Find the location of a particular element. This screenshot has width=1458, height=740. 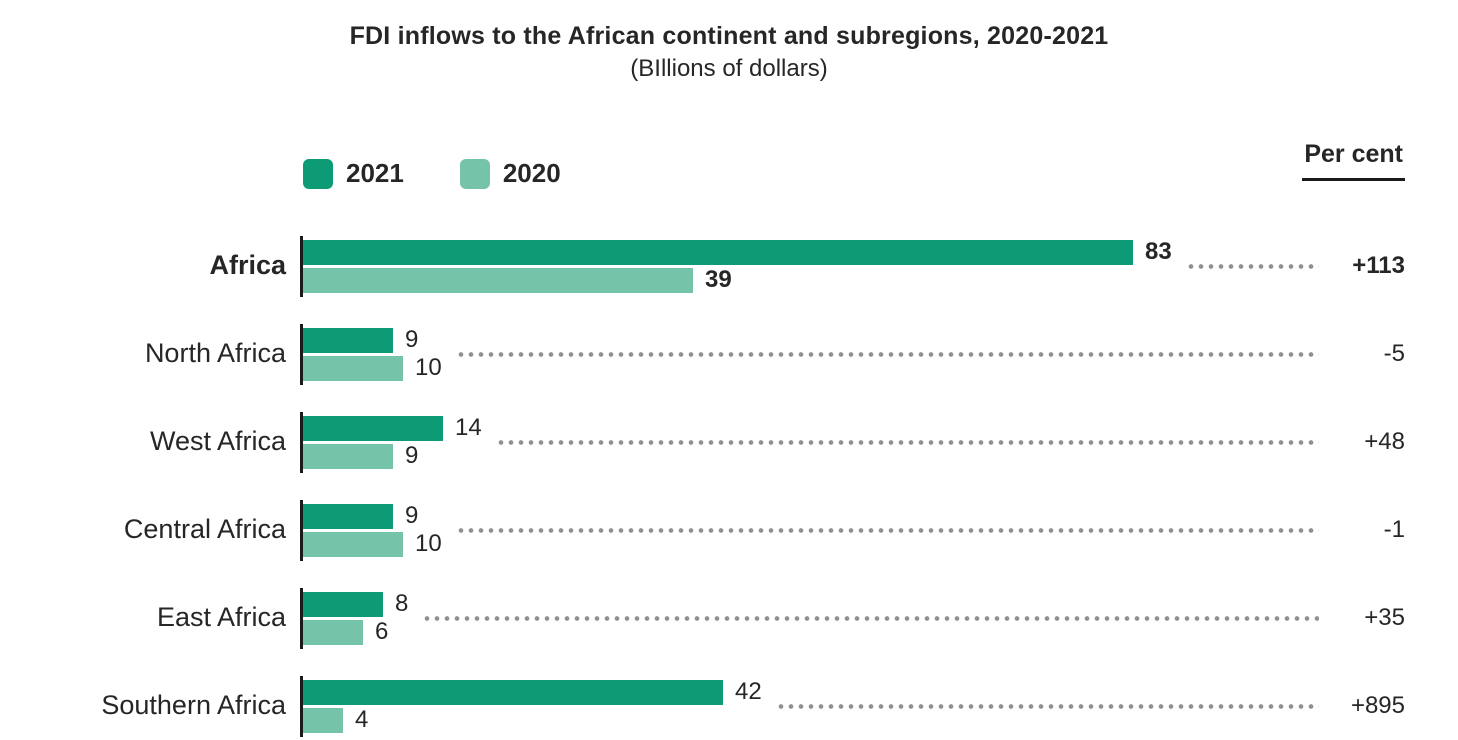

row-label: Central Africa is located at coordinates (204, 529).